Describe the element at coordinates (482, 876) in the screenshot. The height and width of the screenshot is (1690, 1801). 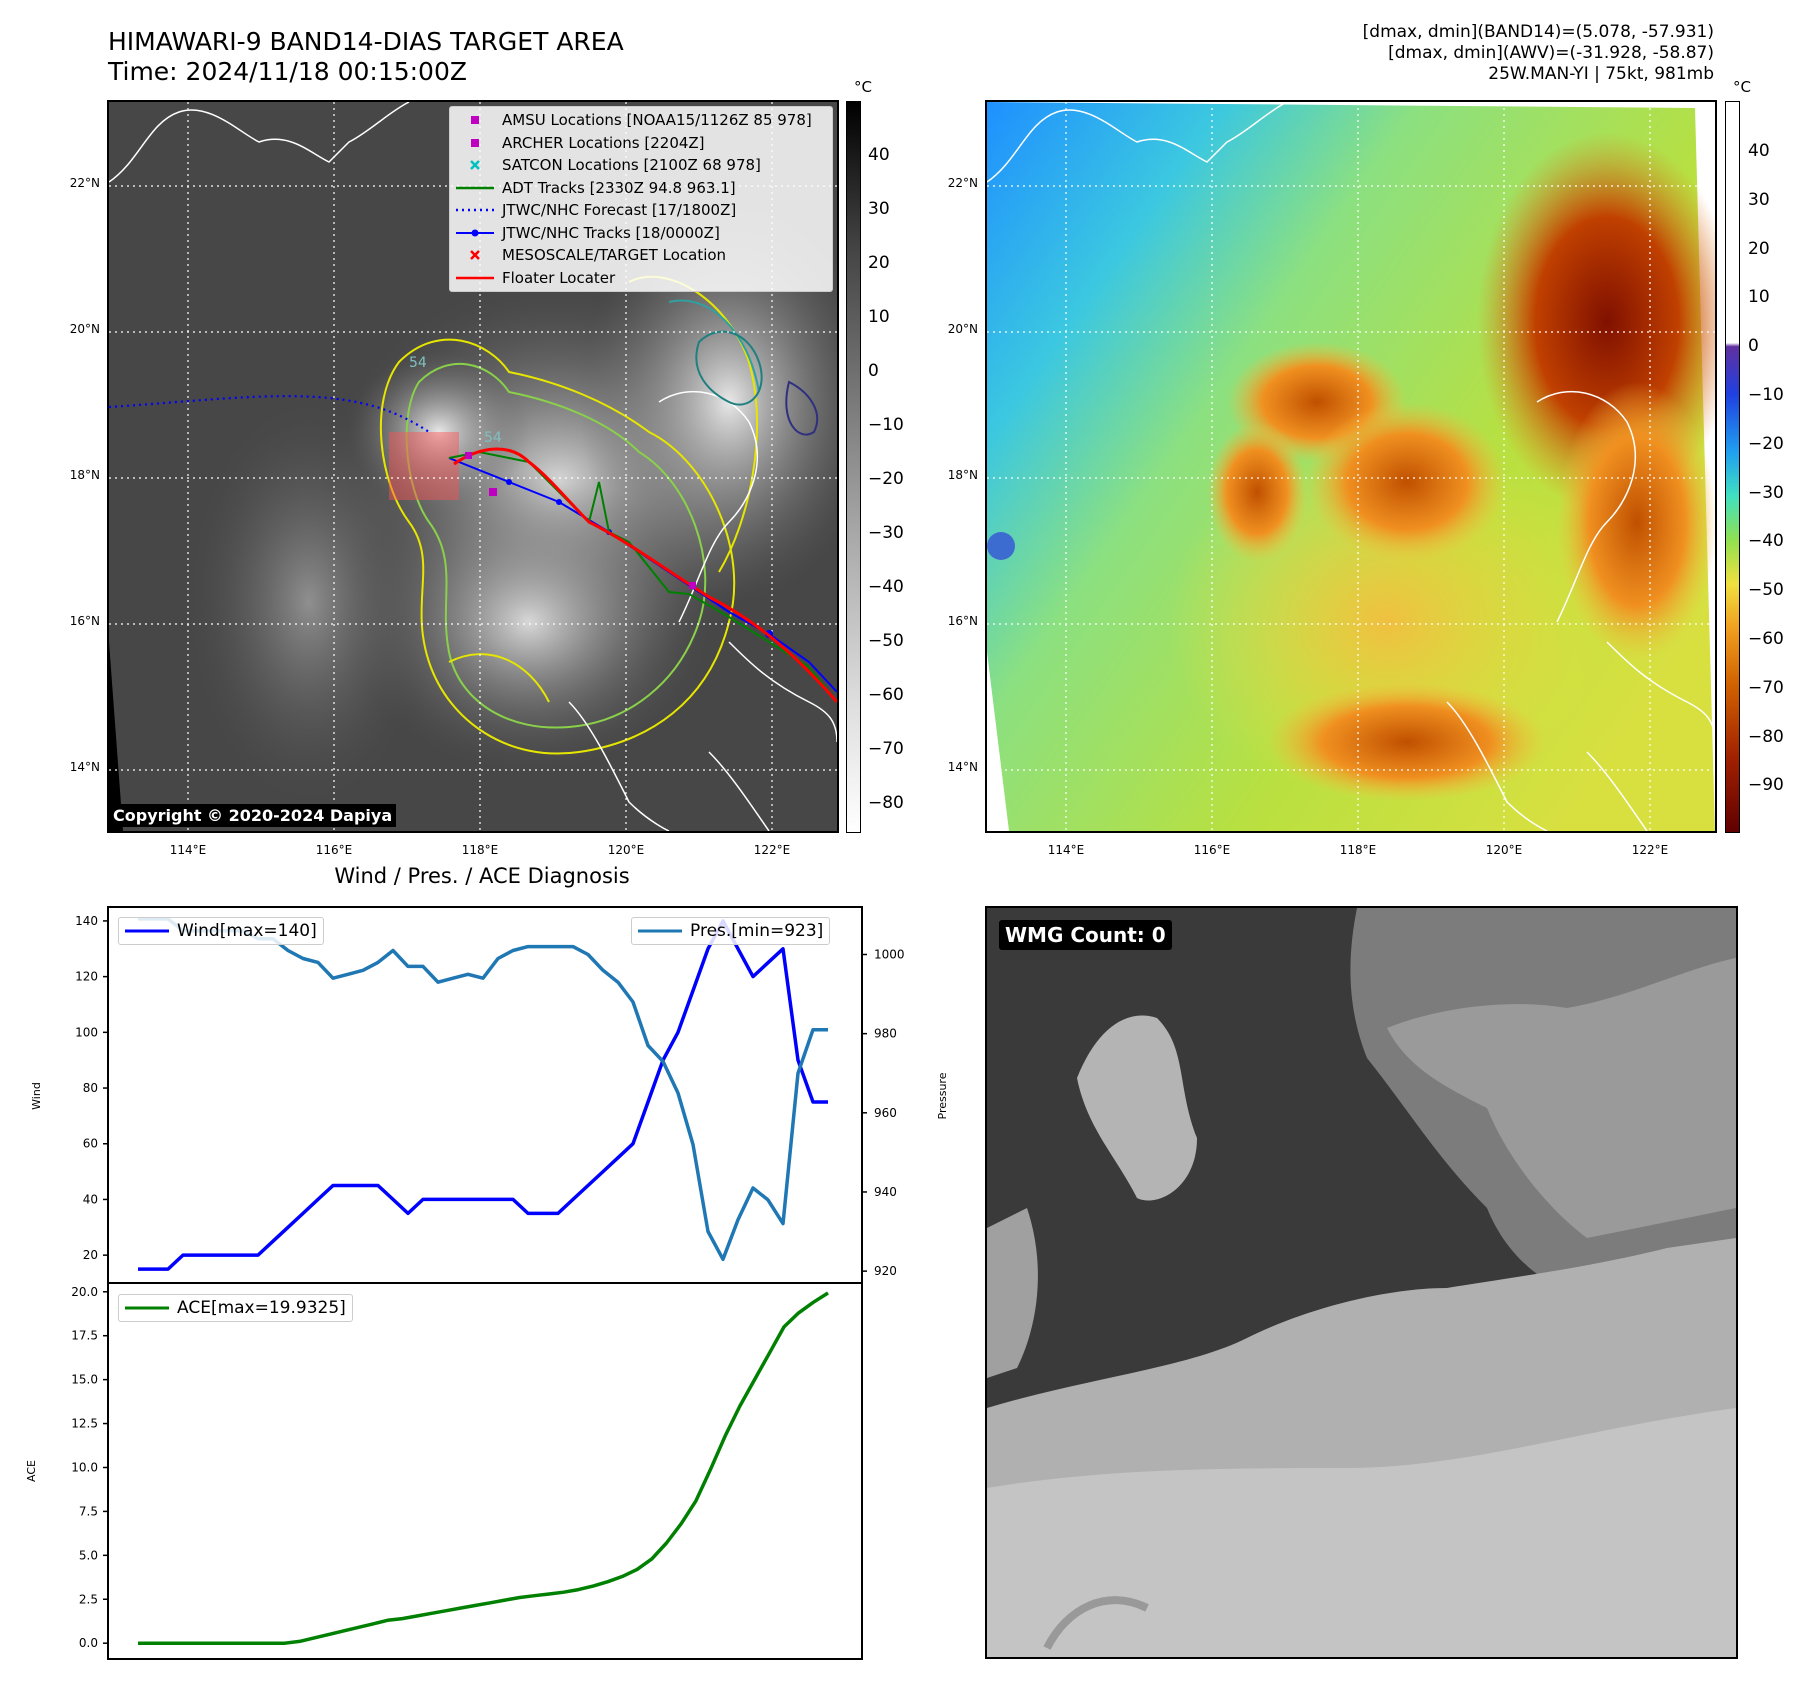
I see `diagnosis-chart-title: Wind / Pres. / ACE Diagnosis` at that location.